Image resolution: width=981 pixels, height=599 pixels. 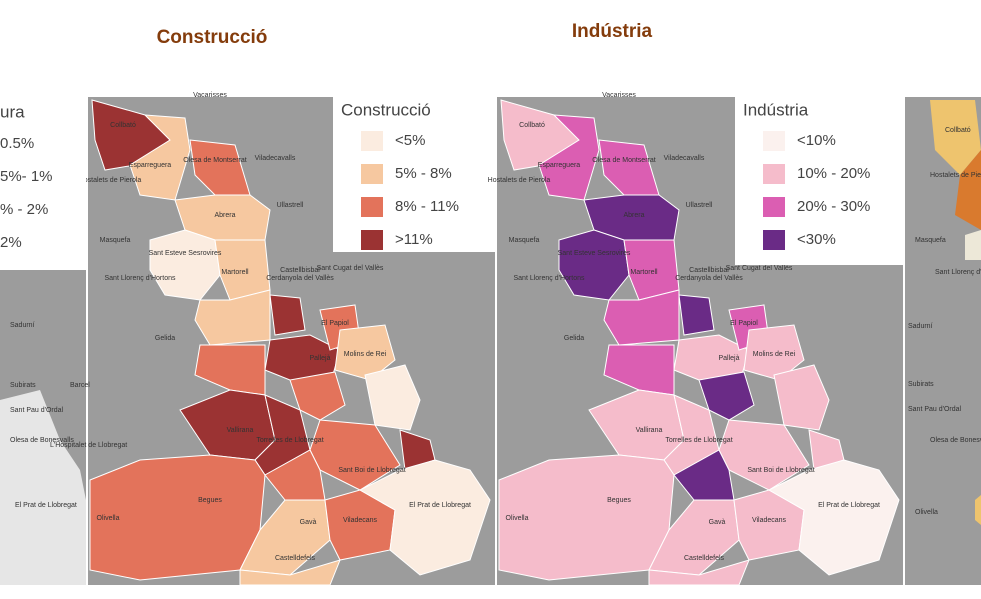 What do you see at coordinates (17, 143) in the screenshot?
I see `legend-label: 0.5%` at bounding box center [17, 143].